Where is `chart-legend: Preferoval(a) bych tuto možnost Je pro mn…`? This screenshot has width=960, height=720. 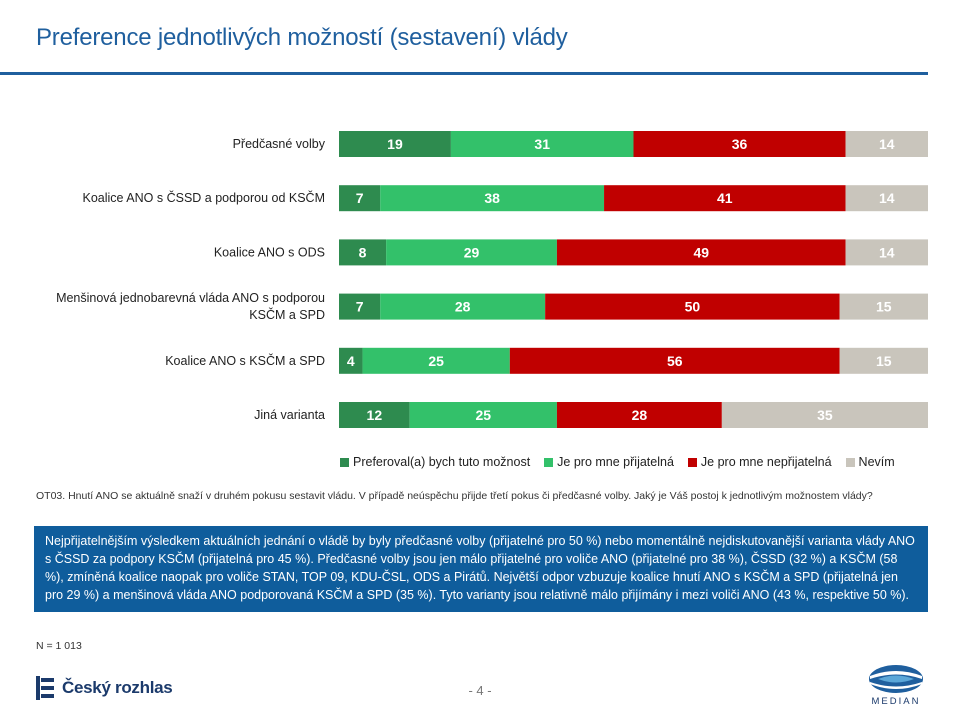 chart-legend: Preferoval(a) bych tuto možnost Je pro mn… is located at coordinates (635, 462).